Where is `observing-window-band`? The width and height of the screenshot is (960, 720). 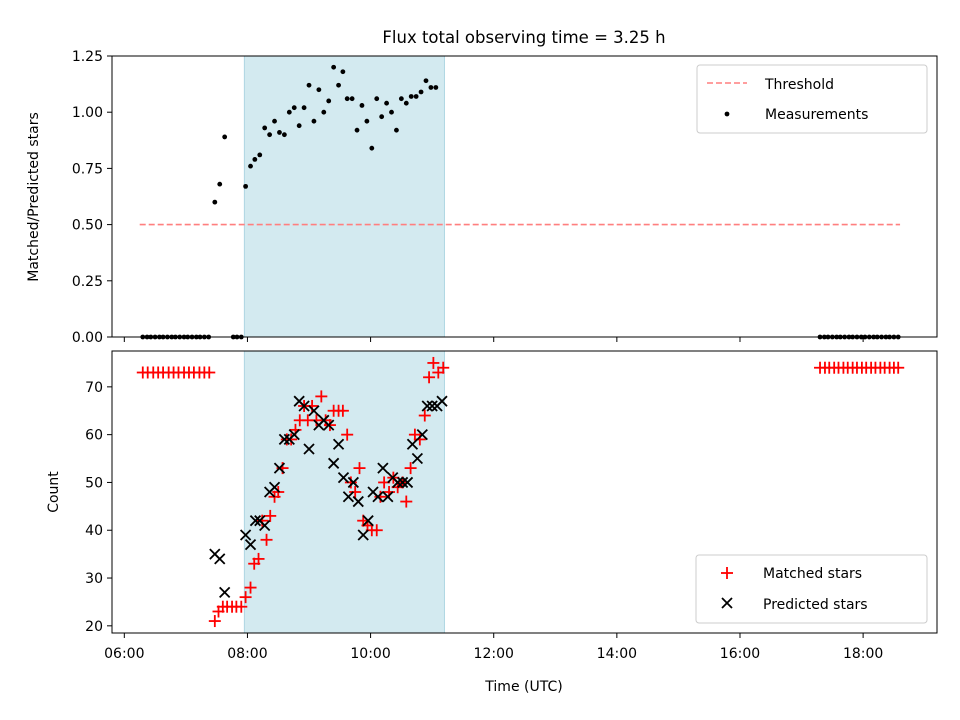 observing-window-band is located at coordinates (344, 196).